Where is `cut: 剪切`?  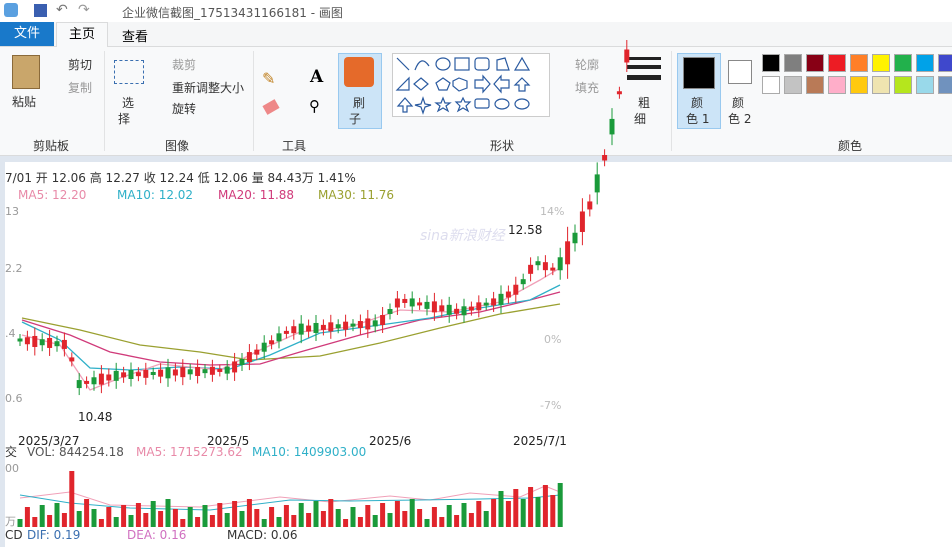
cut: 剪切 is located at coordinates (80, 65).